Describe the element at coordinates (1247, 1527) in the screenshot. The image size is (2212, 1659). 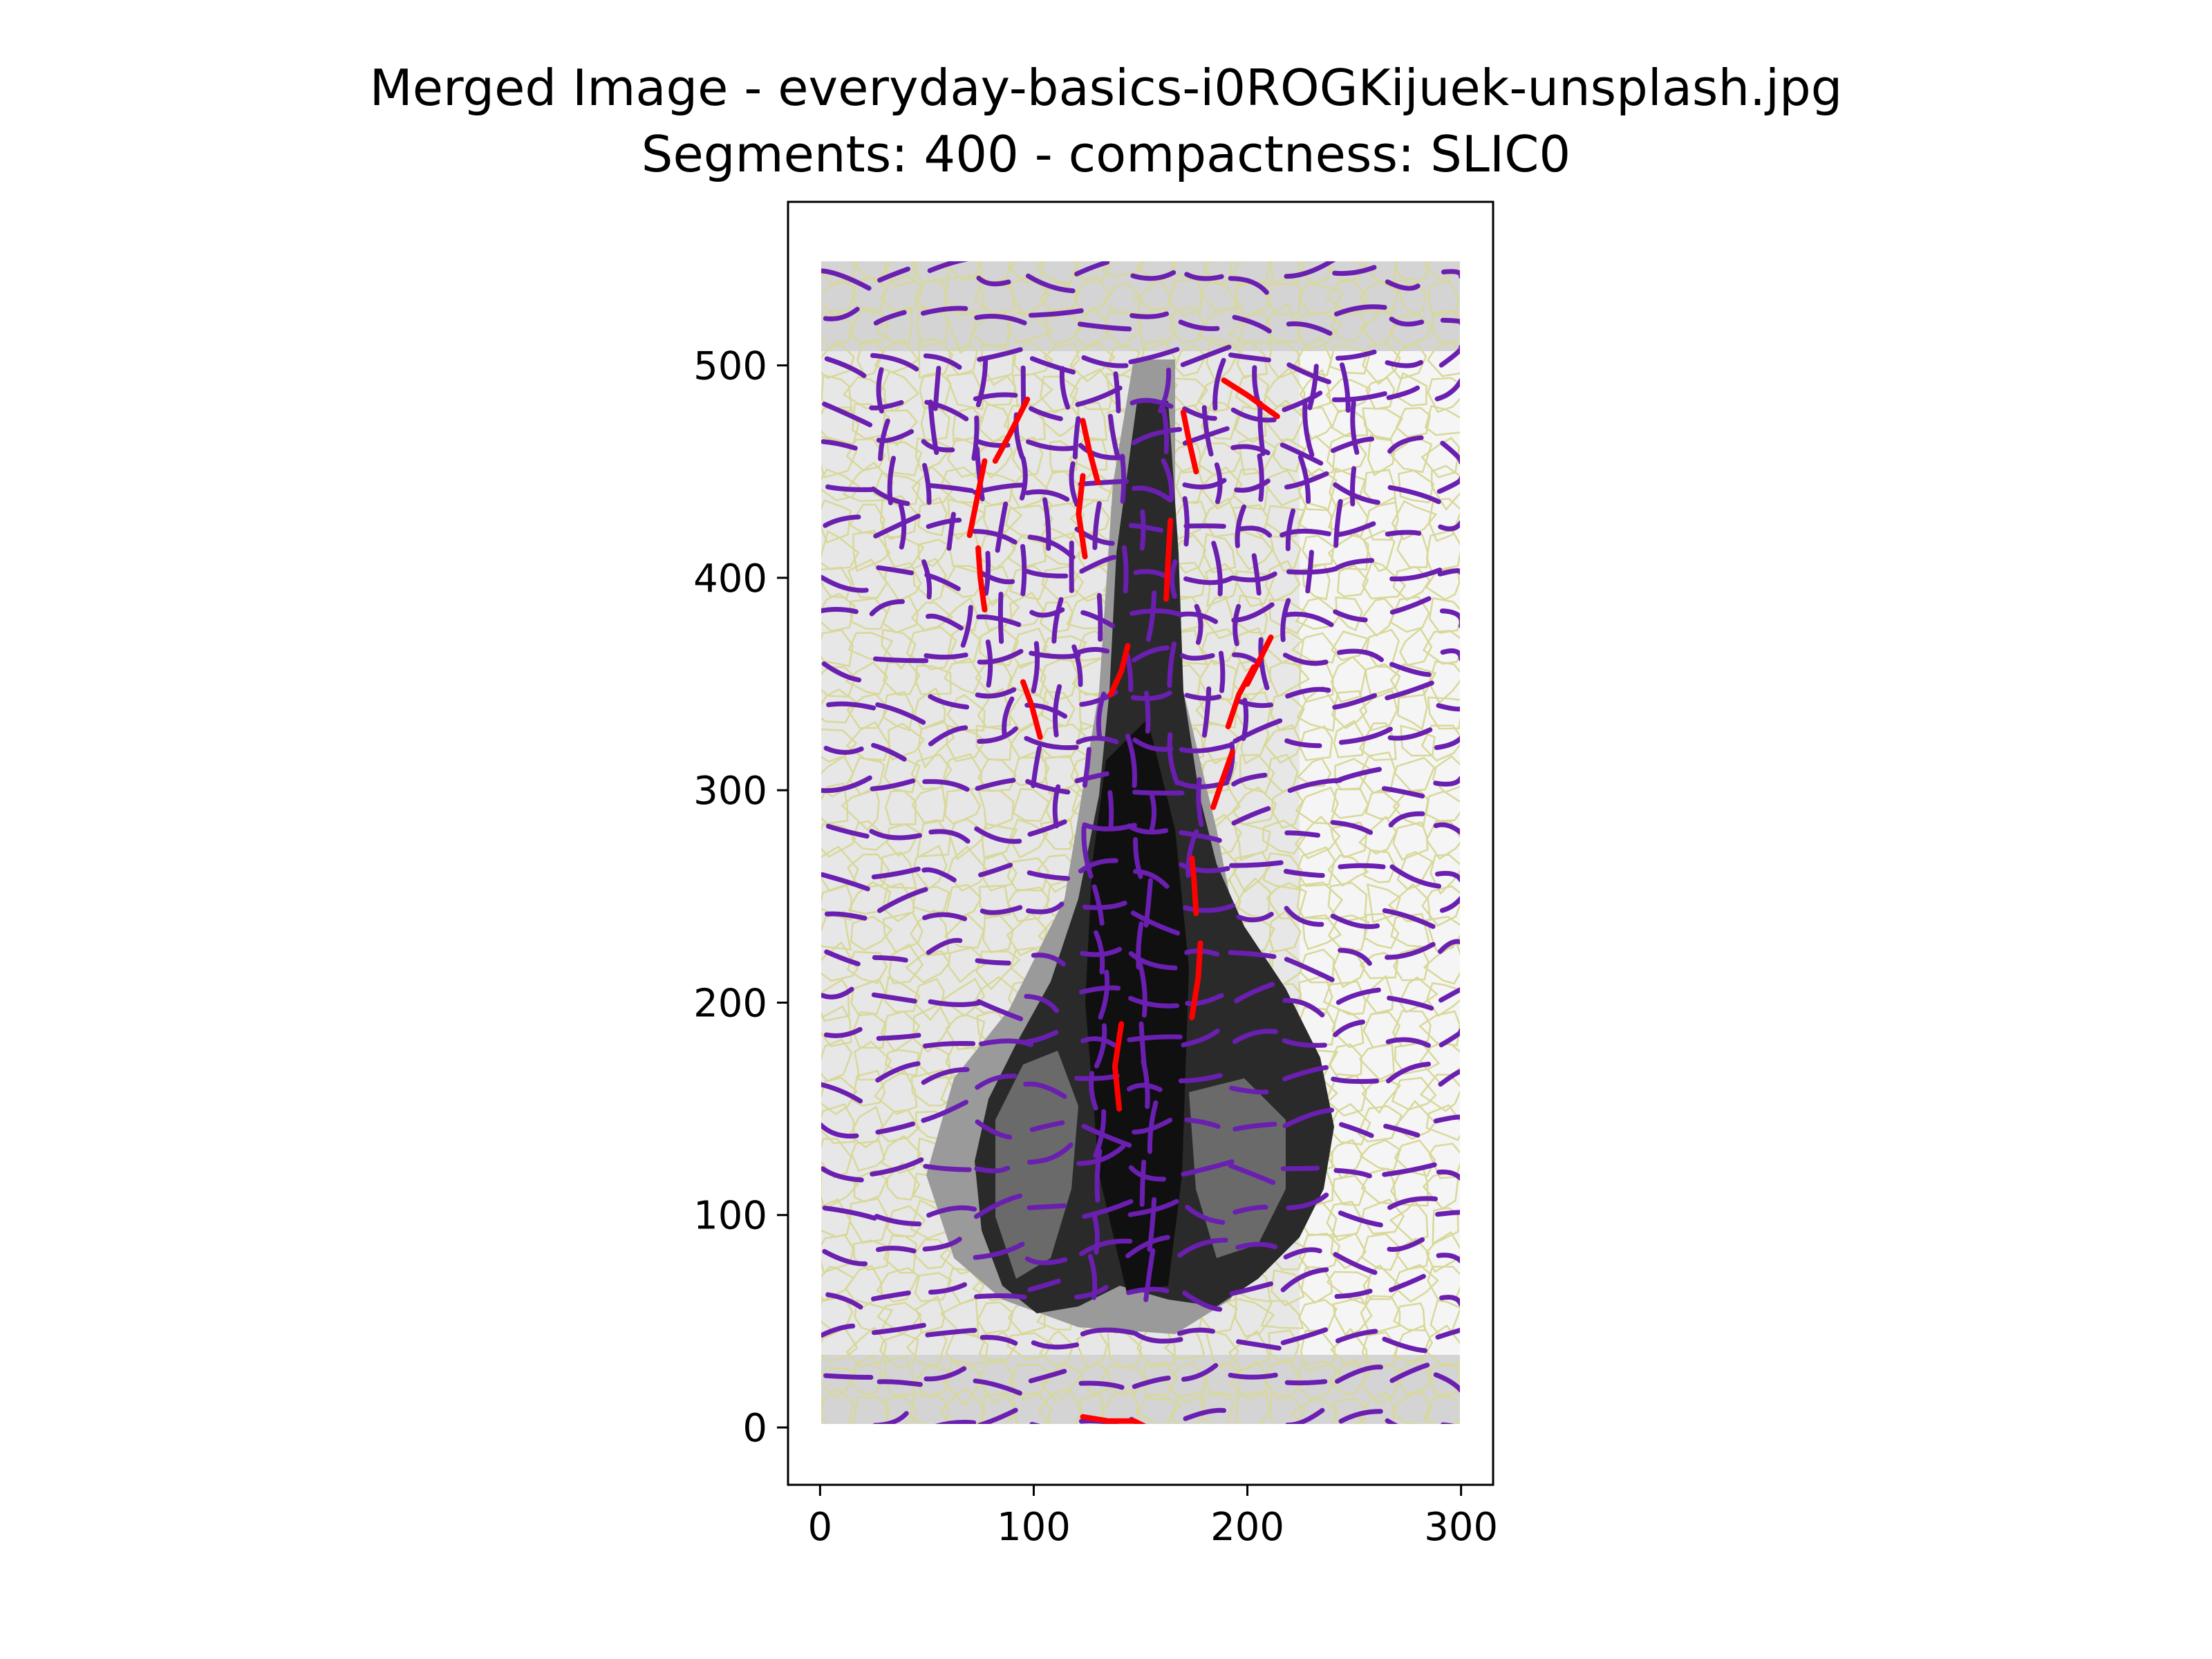
I see `x-tick-label: 200` at that location.